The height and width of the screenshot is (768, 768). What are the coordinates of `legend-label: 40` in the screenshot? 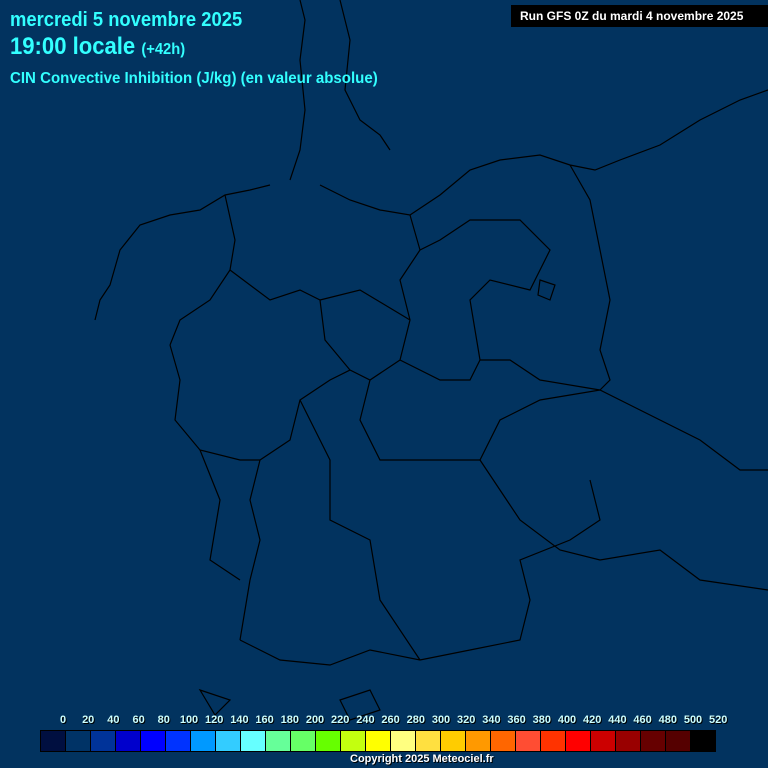 It's located at (113, 720).